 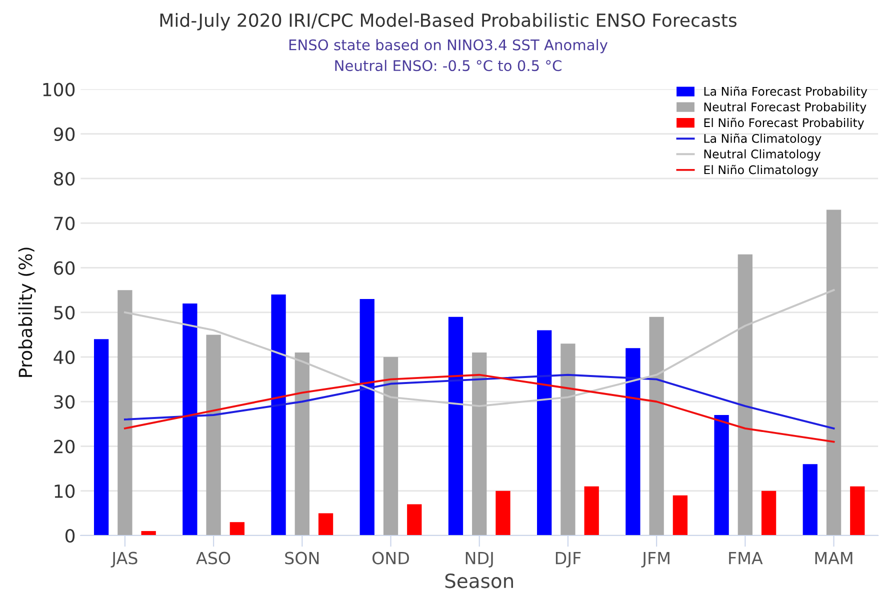 What do you see at coordinates (448, 22) in the screenshot?
I see `chart-title: Mid-July 2020 IRI/CPC Model-Based Probabilistic ENSO Forecasts` at bounding box center [448, 22].